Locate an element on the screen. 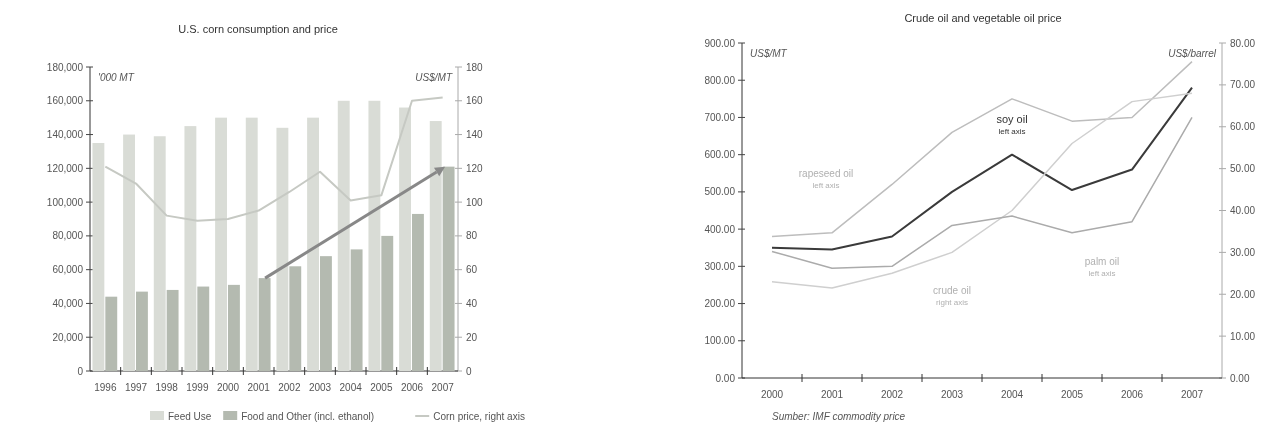 This screenshot has width=1280, height=441. y-tick-label: 600.00 is located at coordinates (720, 155).